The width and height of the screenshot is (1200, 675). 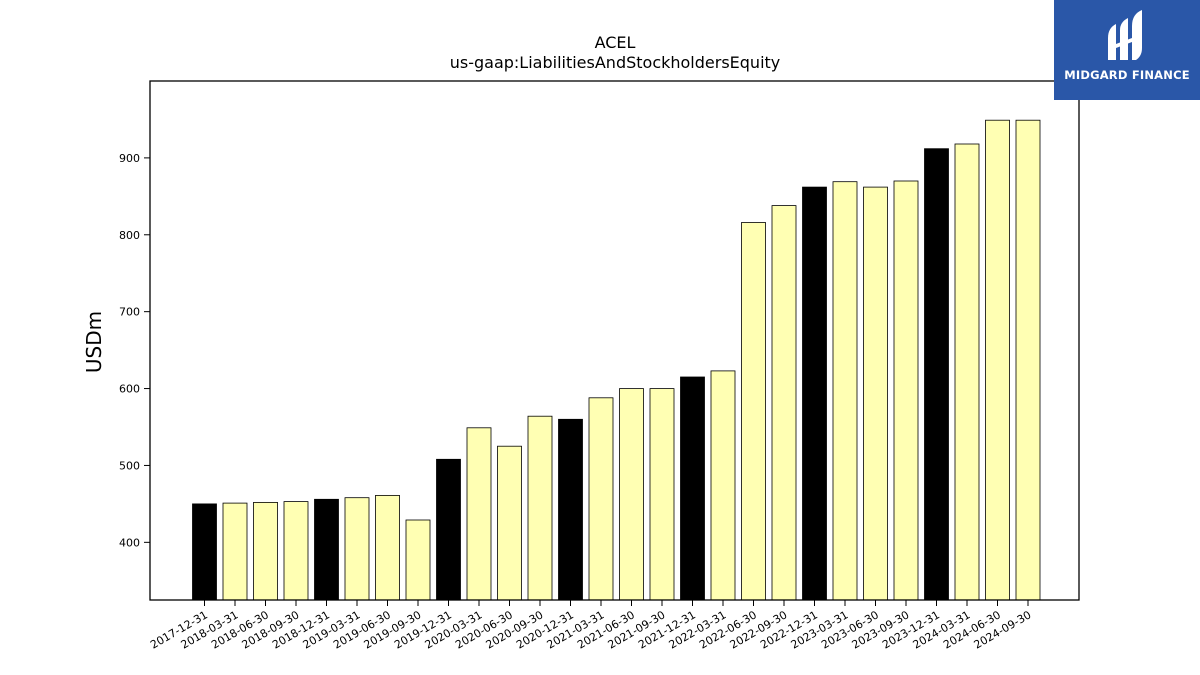 What do you see at coordinates (129, 312) in the screenshot?
I see `y-tick-label: 700` at bounding box center [129, 312].